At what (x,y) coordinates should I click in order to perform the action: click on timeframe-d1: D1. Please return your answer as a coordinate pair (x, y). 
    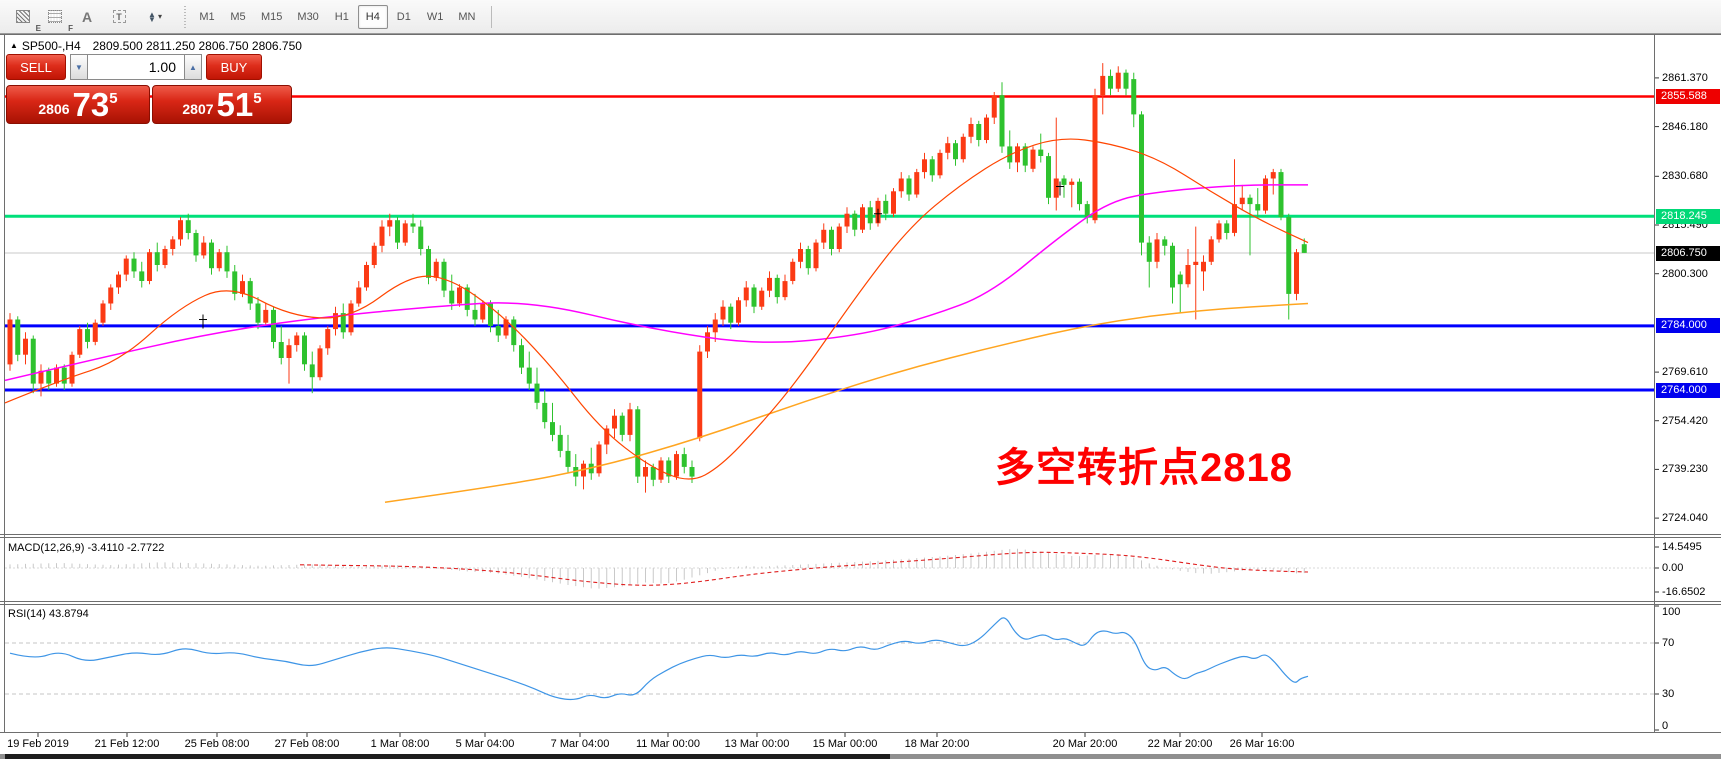
    Looking at the image, I should click on (403, 16).